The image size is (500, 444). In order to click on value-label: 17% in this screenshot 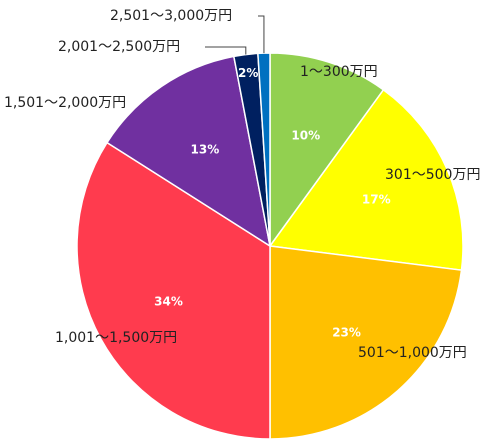, I will do `click(376, 200)`.